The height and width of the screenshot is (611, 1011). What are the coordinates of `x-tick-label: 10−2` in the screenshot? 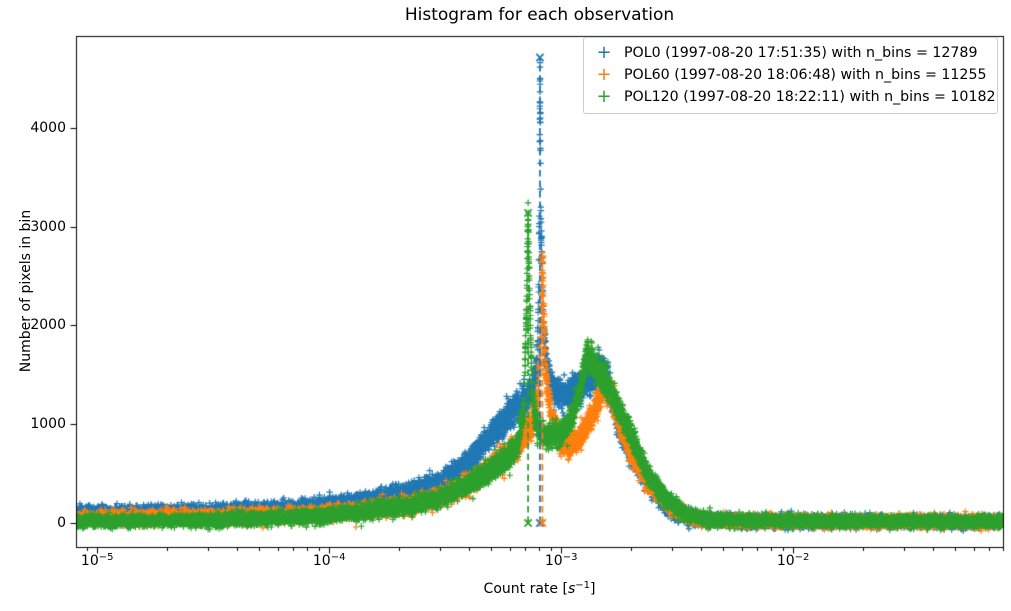 It's located at (793, 560).